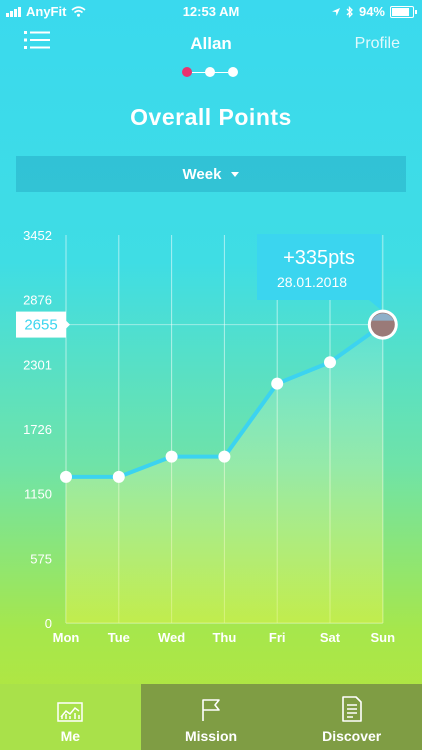  What do you see at coordinates (224, 637) in the screenshot?
I see `x-tick-label: Thu` at bounding box center [224, 637].